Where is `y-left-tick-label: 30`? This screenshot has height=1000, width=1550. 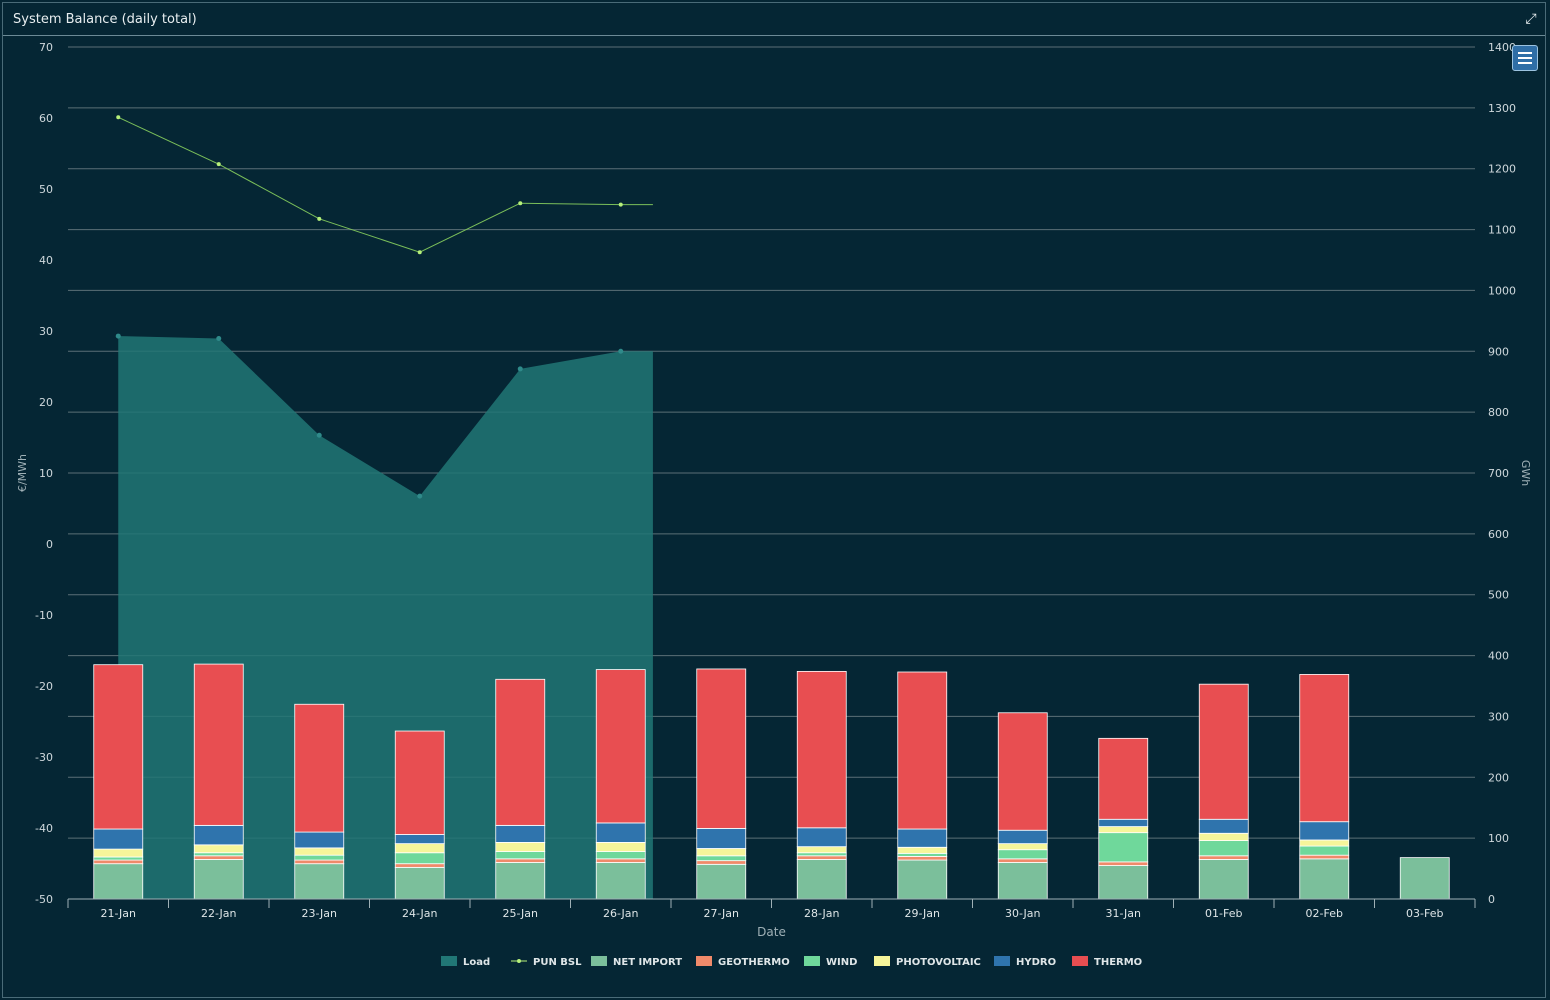 y-left-tick-label: 30 is located at coordinates (46, 331).